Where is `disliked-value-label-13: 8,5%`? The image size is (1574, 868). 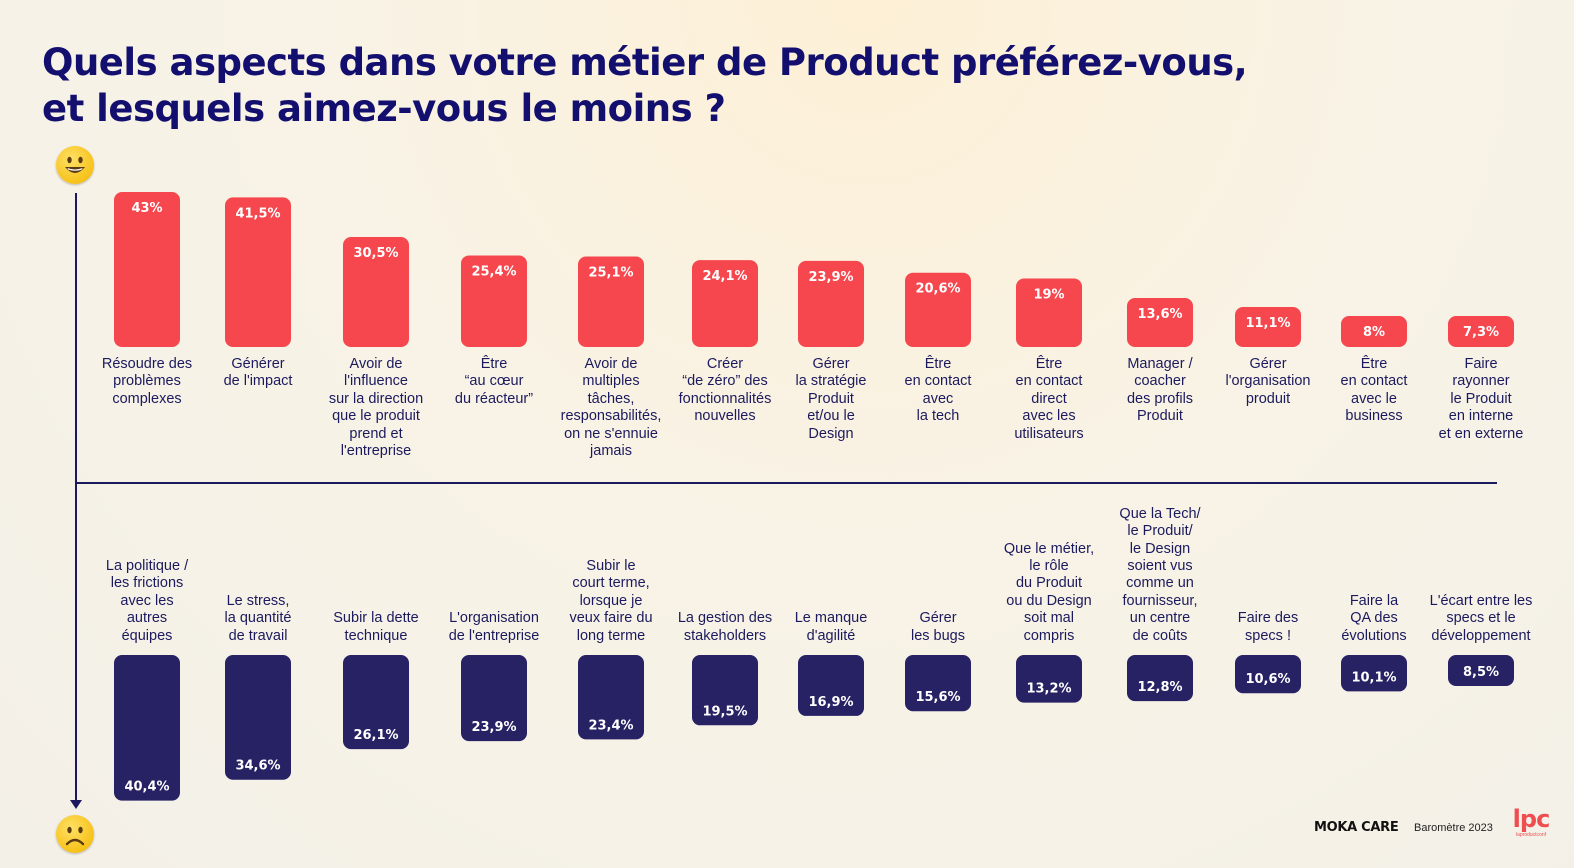
disliked-value-label-13: 8,5% is located at coordinates (1481, 672).